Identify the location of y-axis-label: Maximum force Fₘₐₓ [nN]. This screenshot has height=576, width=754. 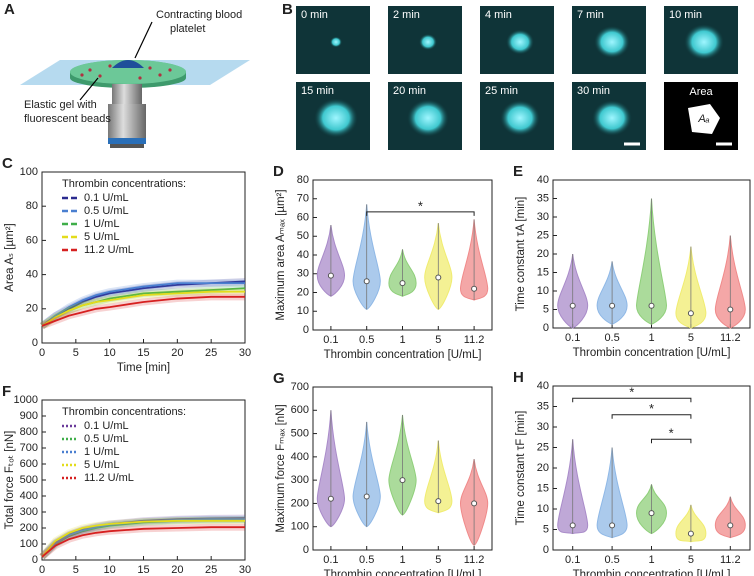
(281, 468).